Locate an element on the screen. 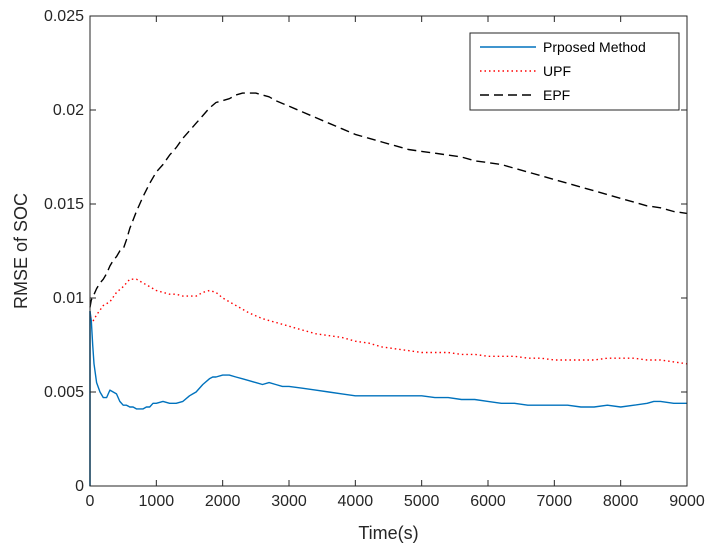 Image resolution: width=708 pixels, height=544 pixels. y-tick-label: 0.01 is located at coordinates (68, 298).